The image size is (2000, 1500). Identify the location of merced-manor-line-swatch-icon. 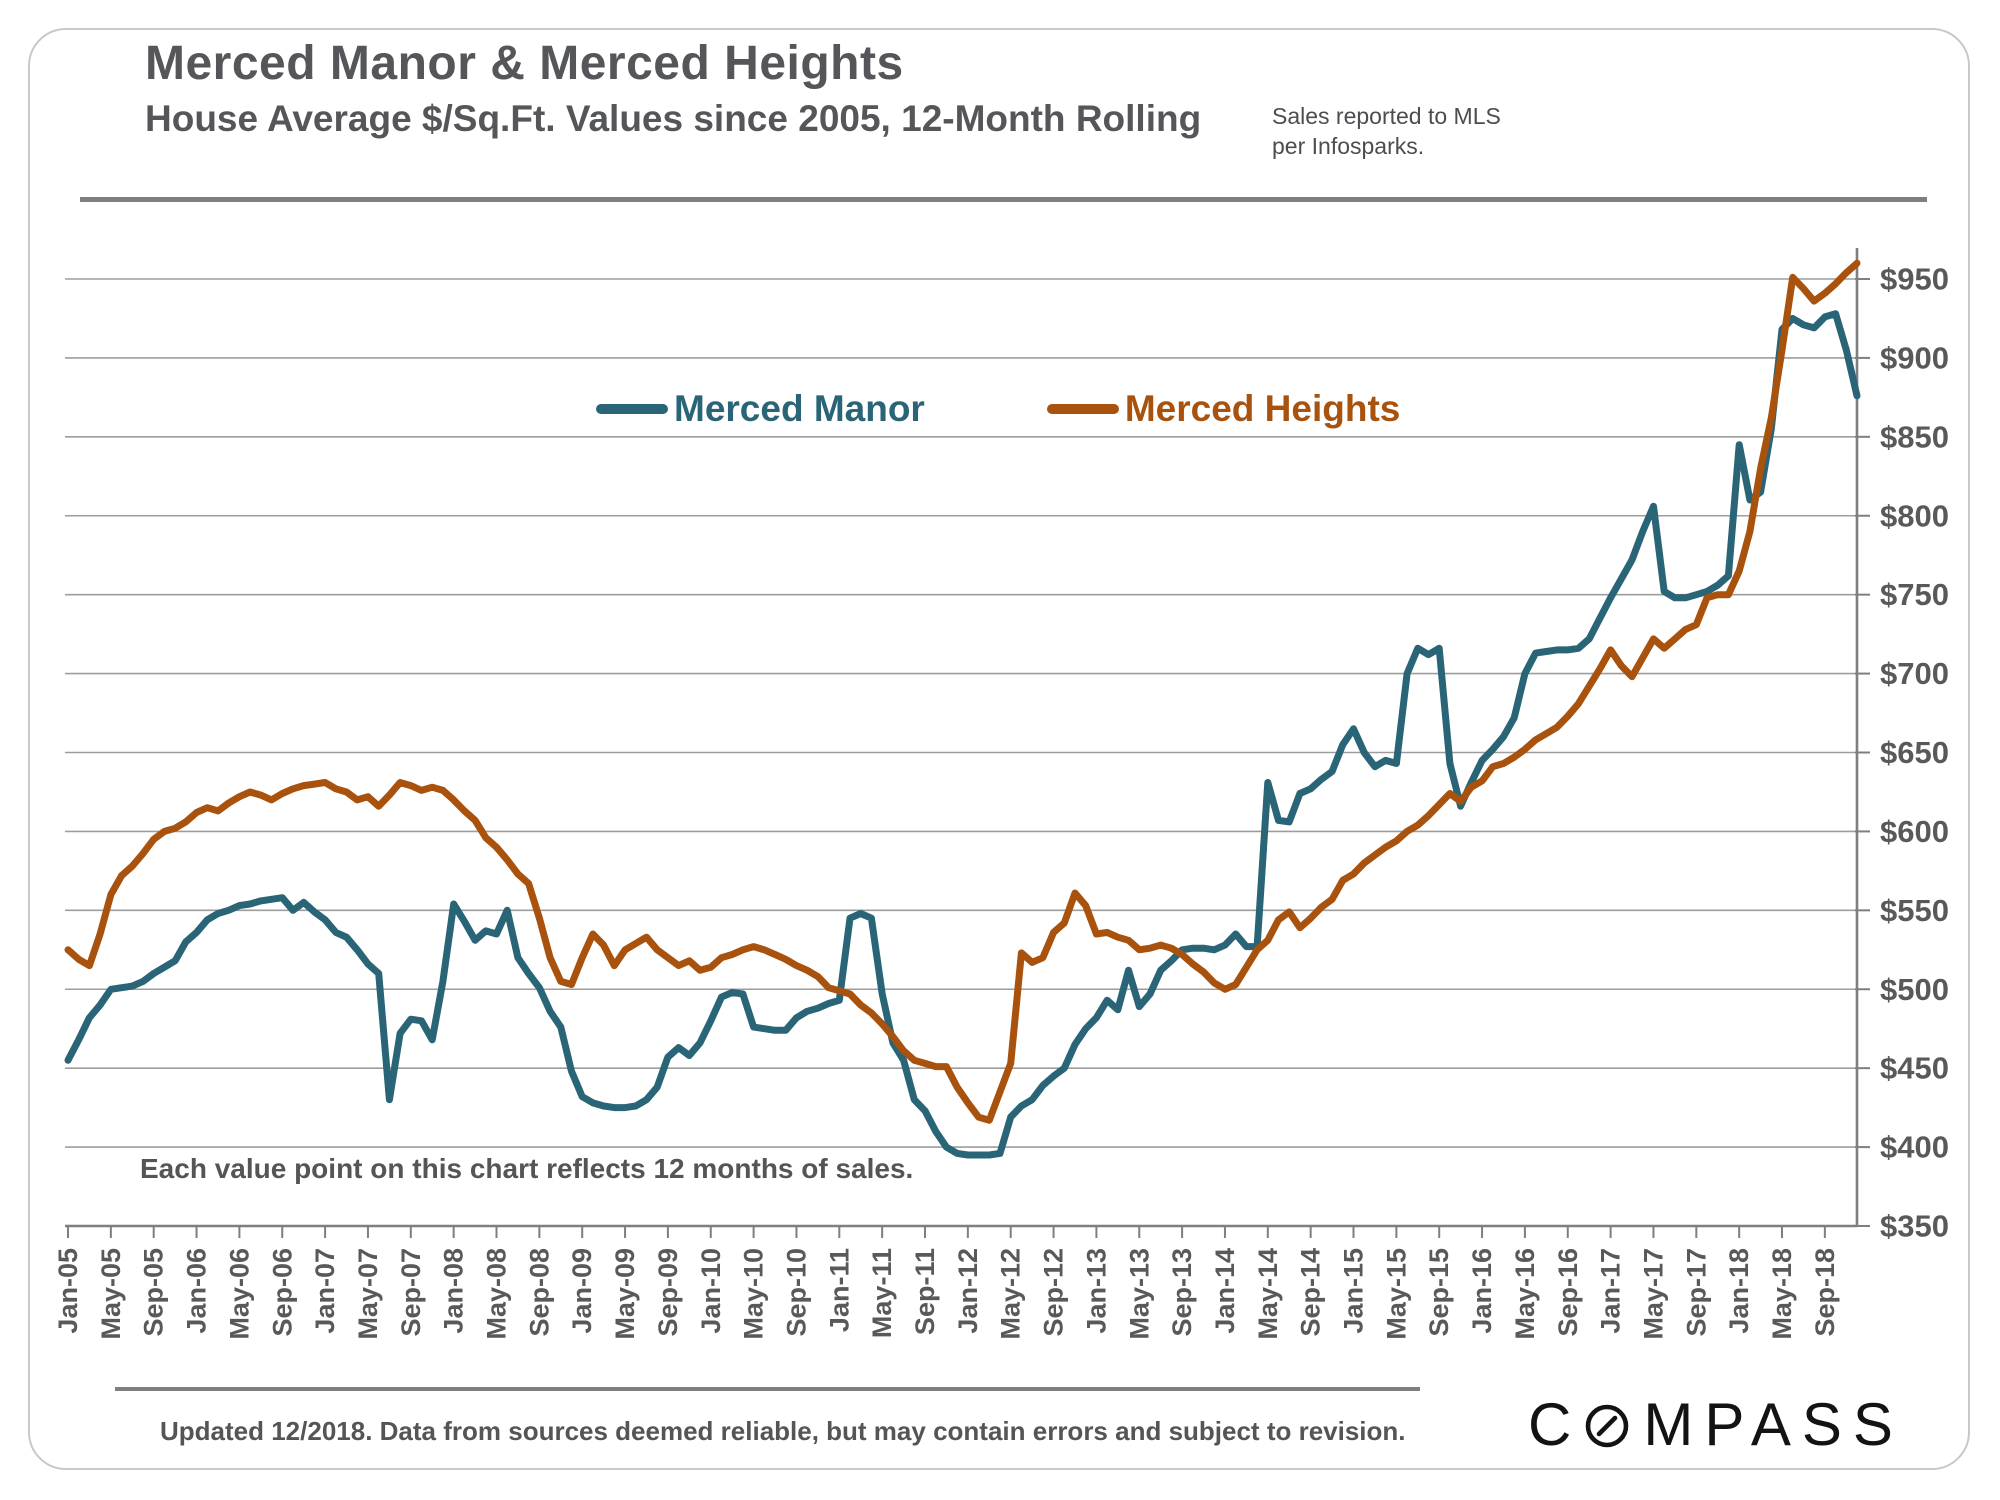
(632, 409).